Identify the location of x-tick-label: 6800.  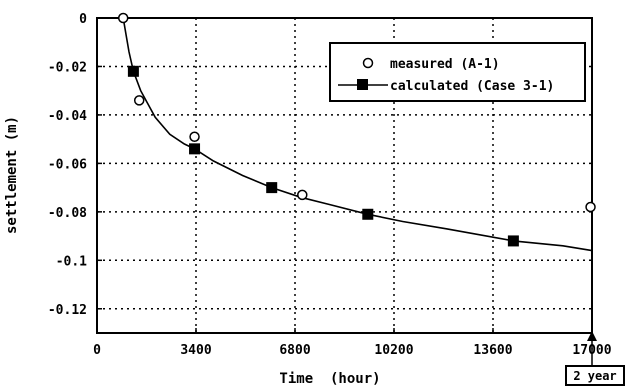
(294, 350).